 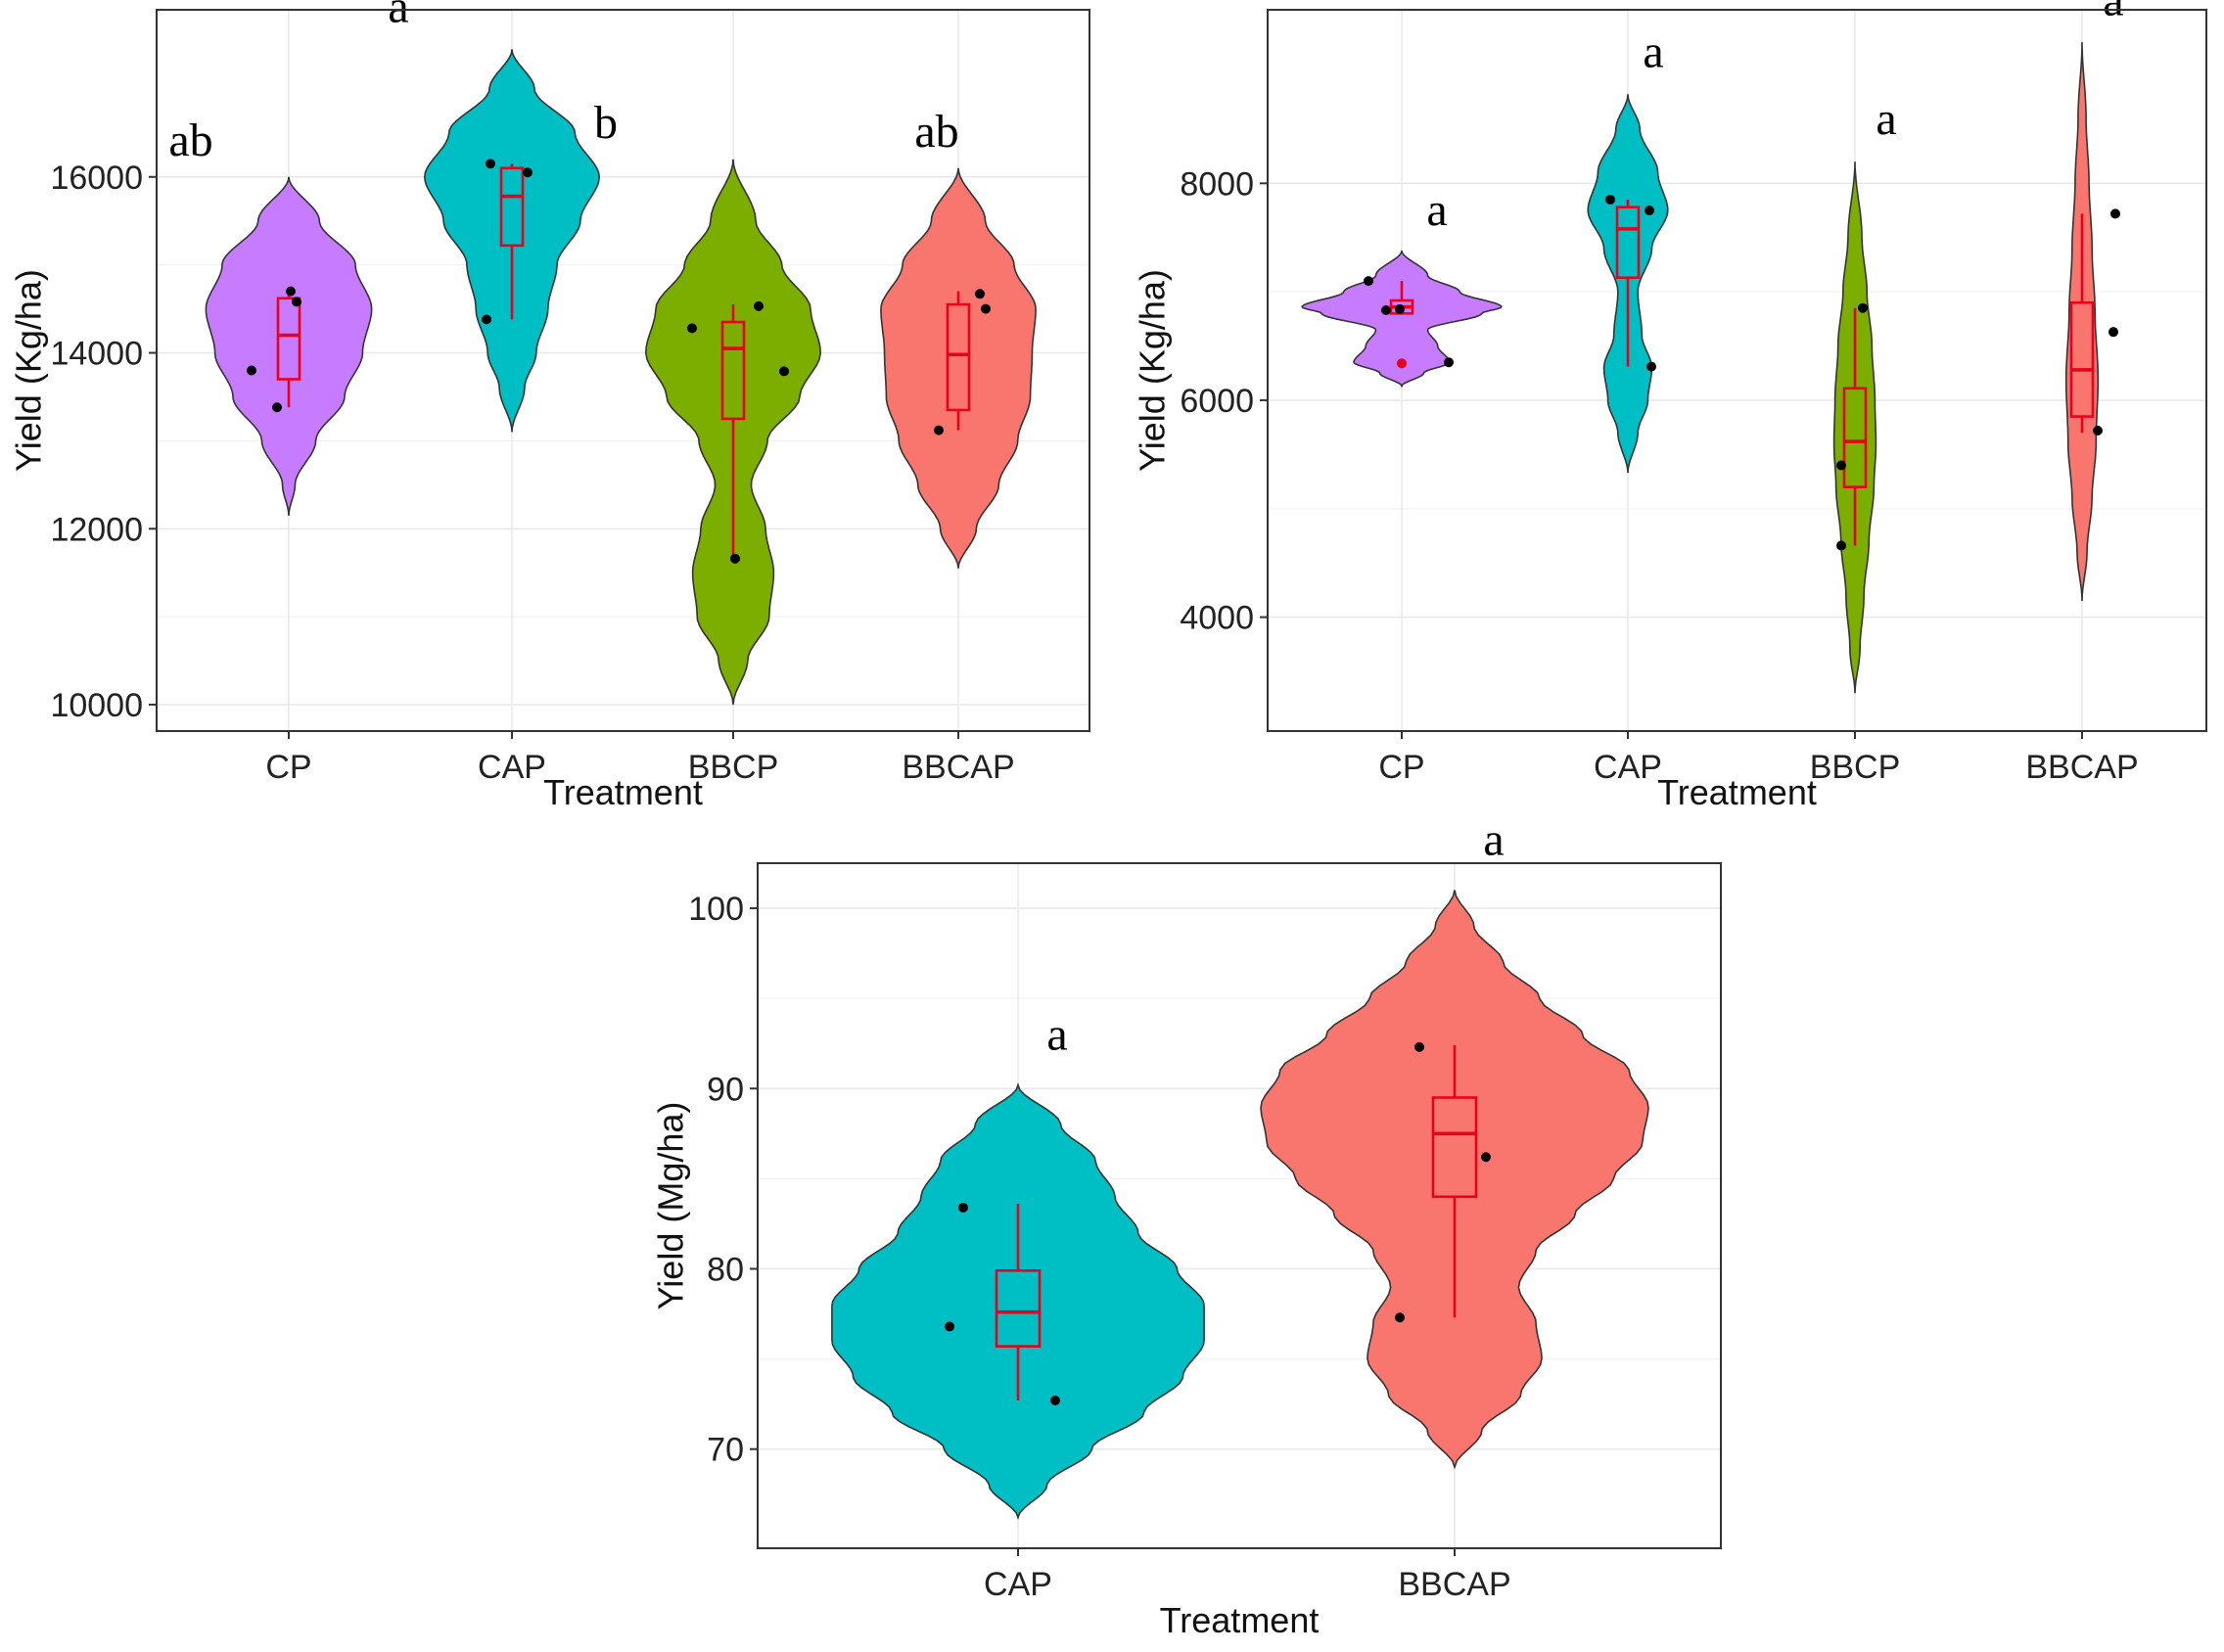 I want to click on y-tick-label: 90, so click(x=725, y=1089).